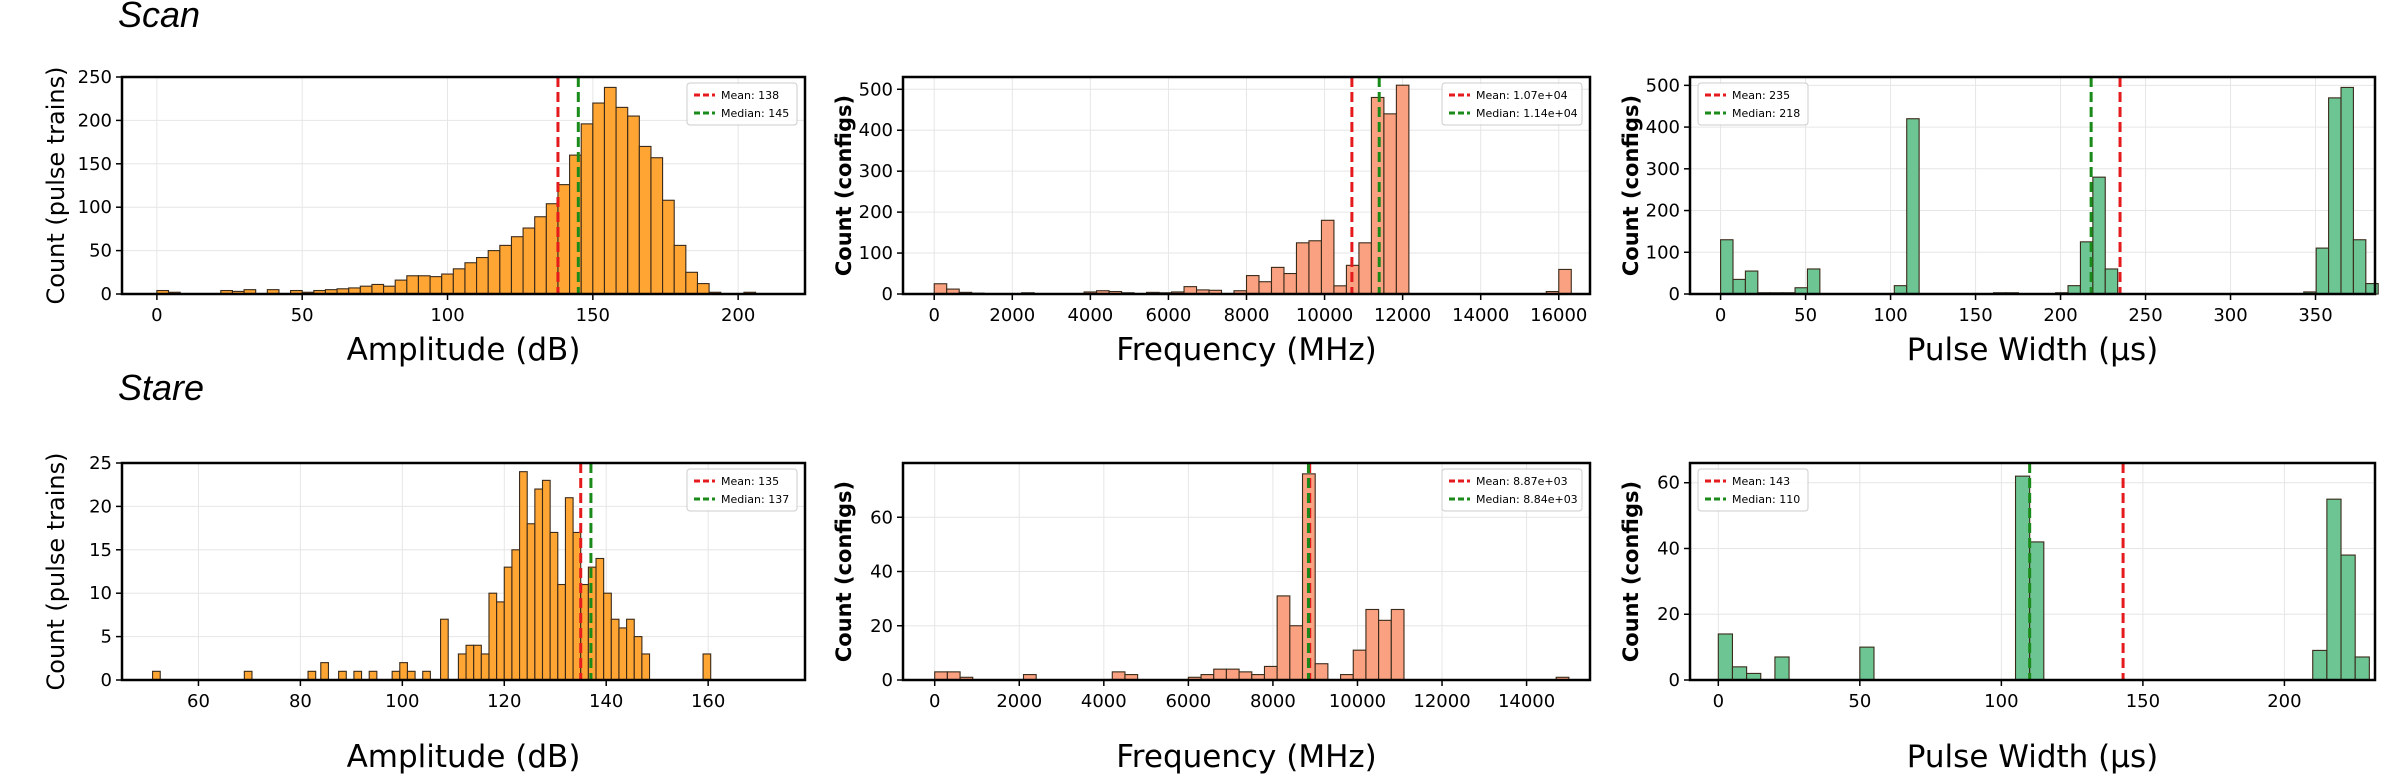  Describe the element at coordinates (100, 463) in the screenshot. I see `y-tick-label: 25` at that location.